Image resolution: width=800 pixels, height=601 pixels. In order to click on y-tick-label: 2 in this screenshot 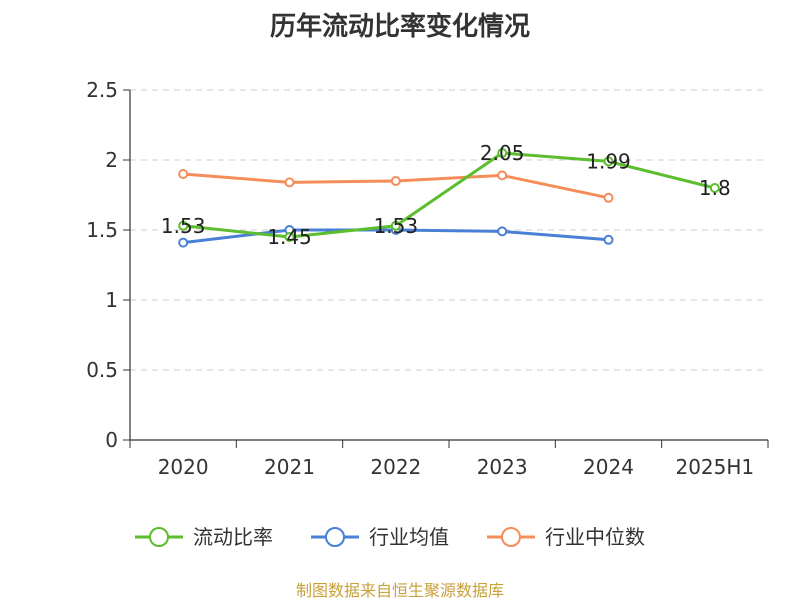, I will do `click(111, 160)`.